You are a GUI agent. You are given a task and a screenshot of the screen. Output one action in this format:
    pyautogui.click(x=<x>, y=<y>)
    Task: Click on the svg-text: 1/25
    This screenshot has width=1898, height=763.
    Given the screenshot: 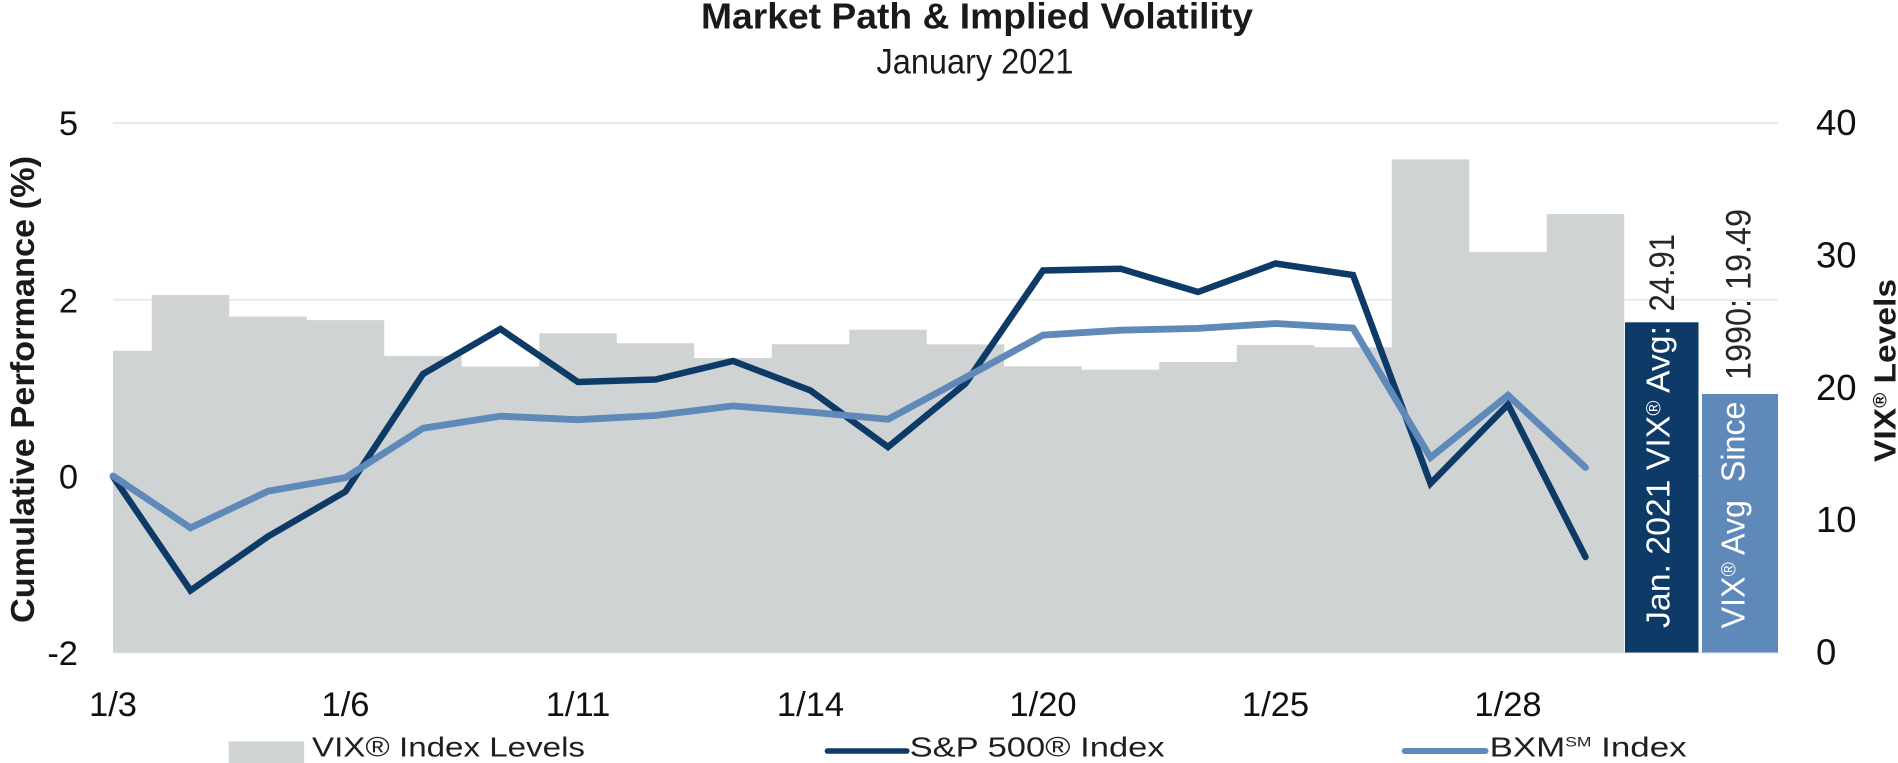 What is the action you would take?
    pyautogui.click(x=1275, y=705)
    